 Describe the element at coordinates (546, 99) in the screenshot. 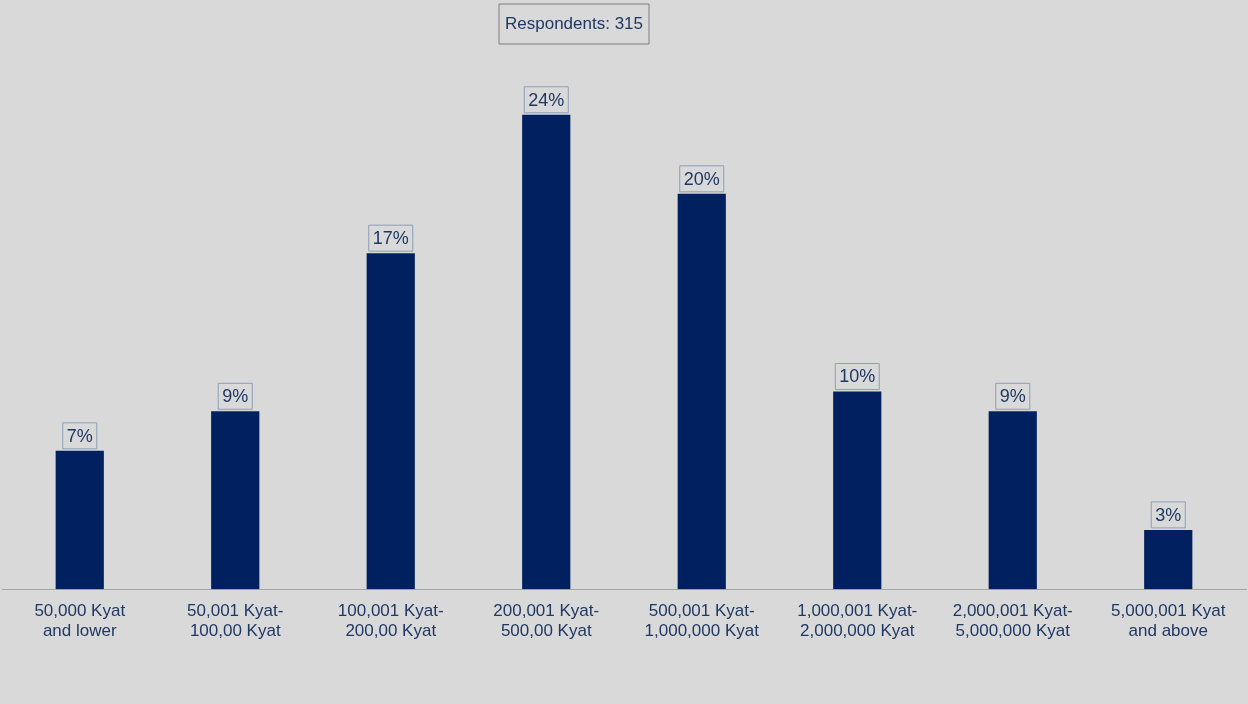

I see `data-label: 24%` at that location.